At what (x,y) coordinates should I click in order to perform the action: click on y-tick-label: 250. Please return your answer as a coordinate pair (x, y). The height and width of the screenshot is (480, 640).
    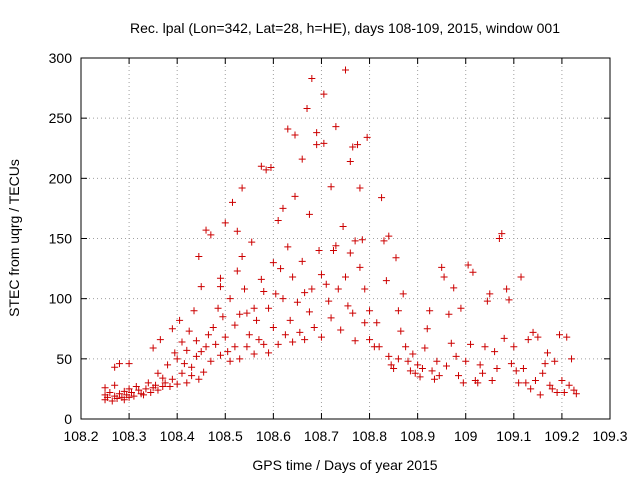
    Looking at the image, I should click on (61, 118).